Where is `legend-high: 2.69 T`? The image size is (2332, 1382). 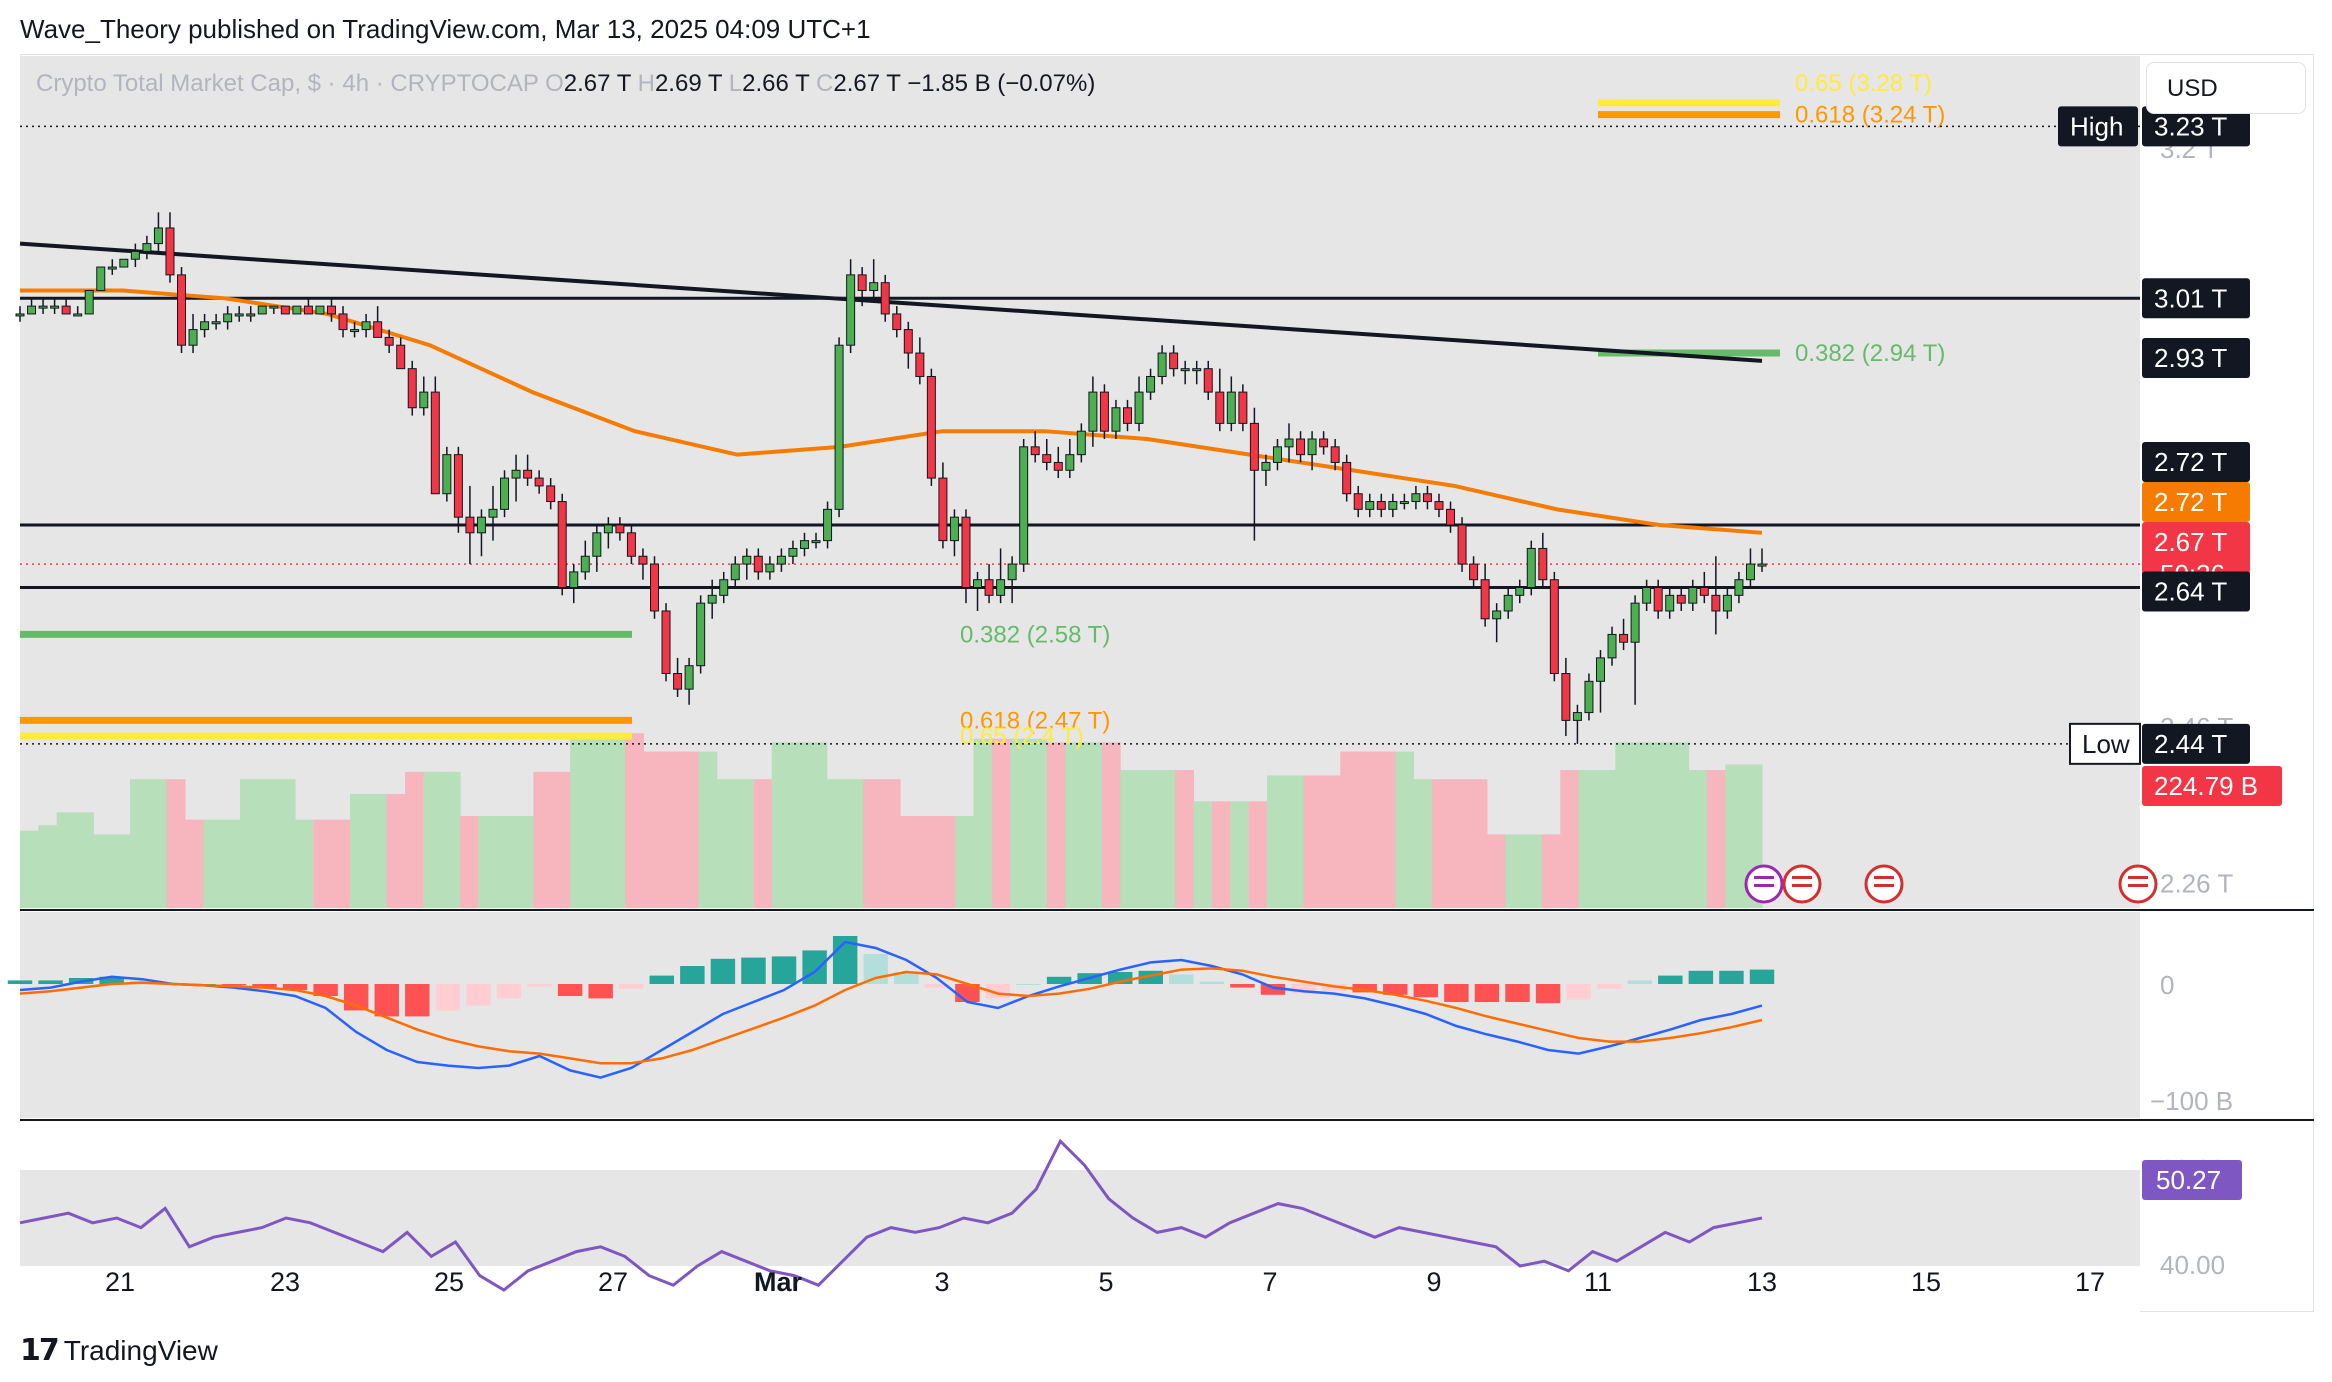
legend-high: 2.69 T is located at coordinates (688, 83).